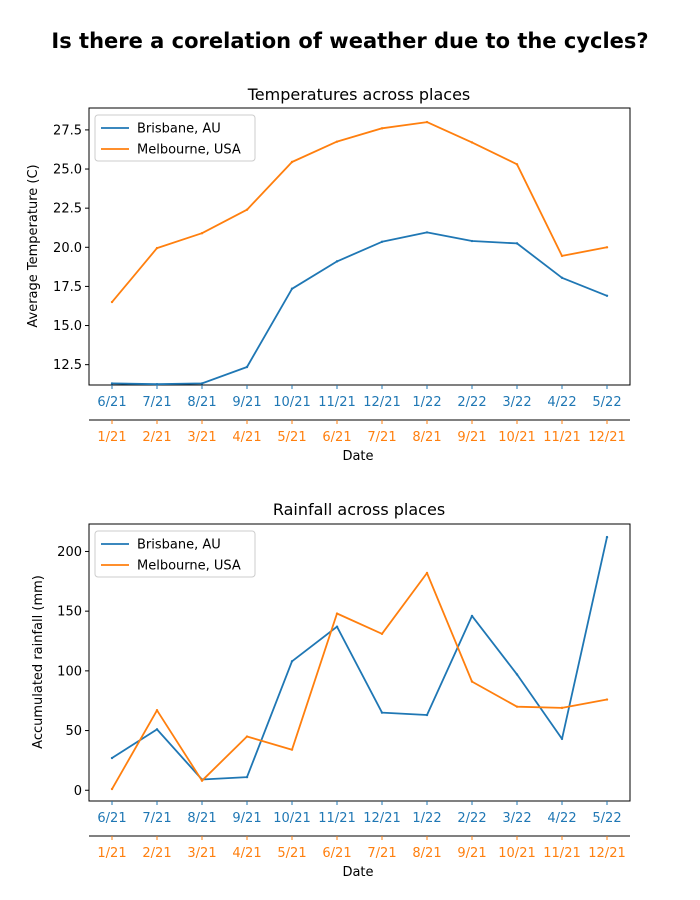 Image resolution: width=700 pixels, height=900 pixels. I want to click on chart-title: Rainfall across places, so click(359, 509).